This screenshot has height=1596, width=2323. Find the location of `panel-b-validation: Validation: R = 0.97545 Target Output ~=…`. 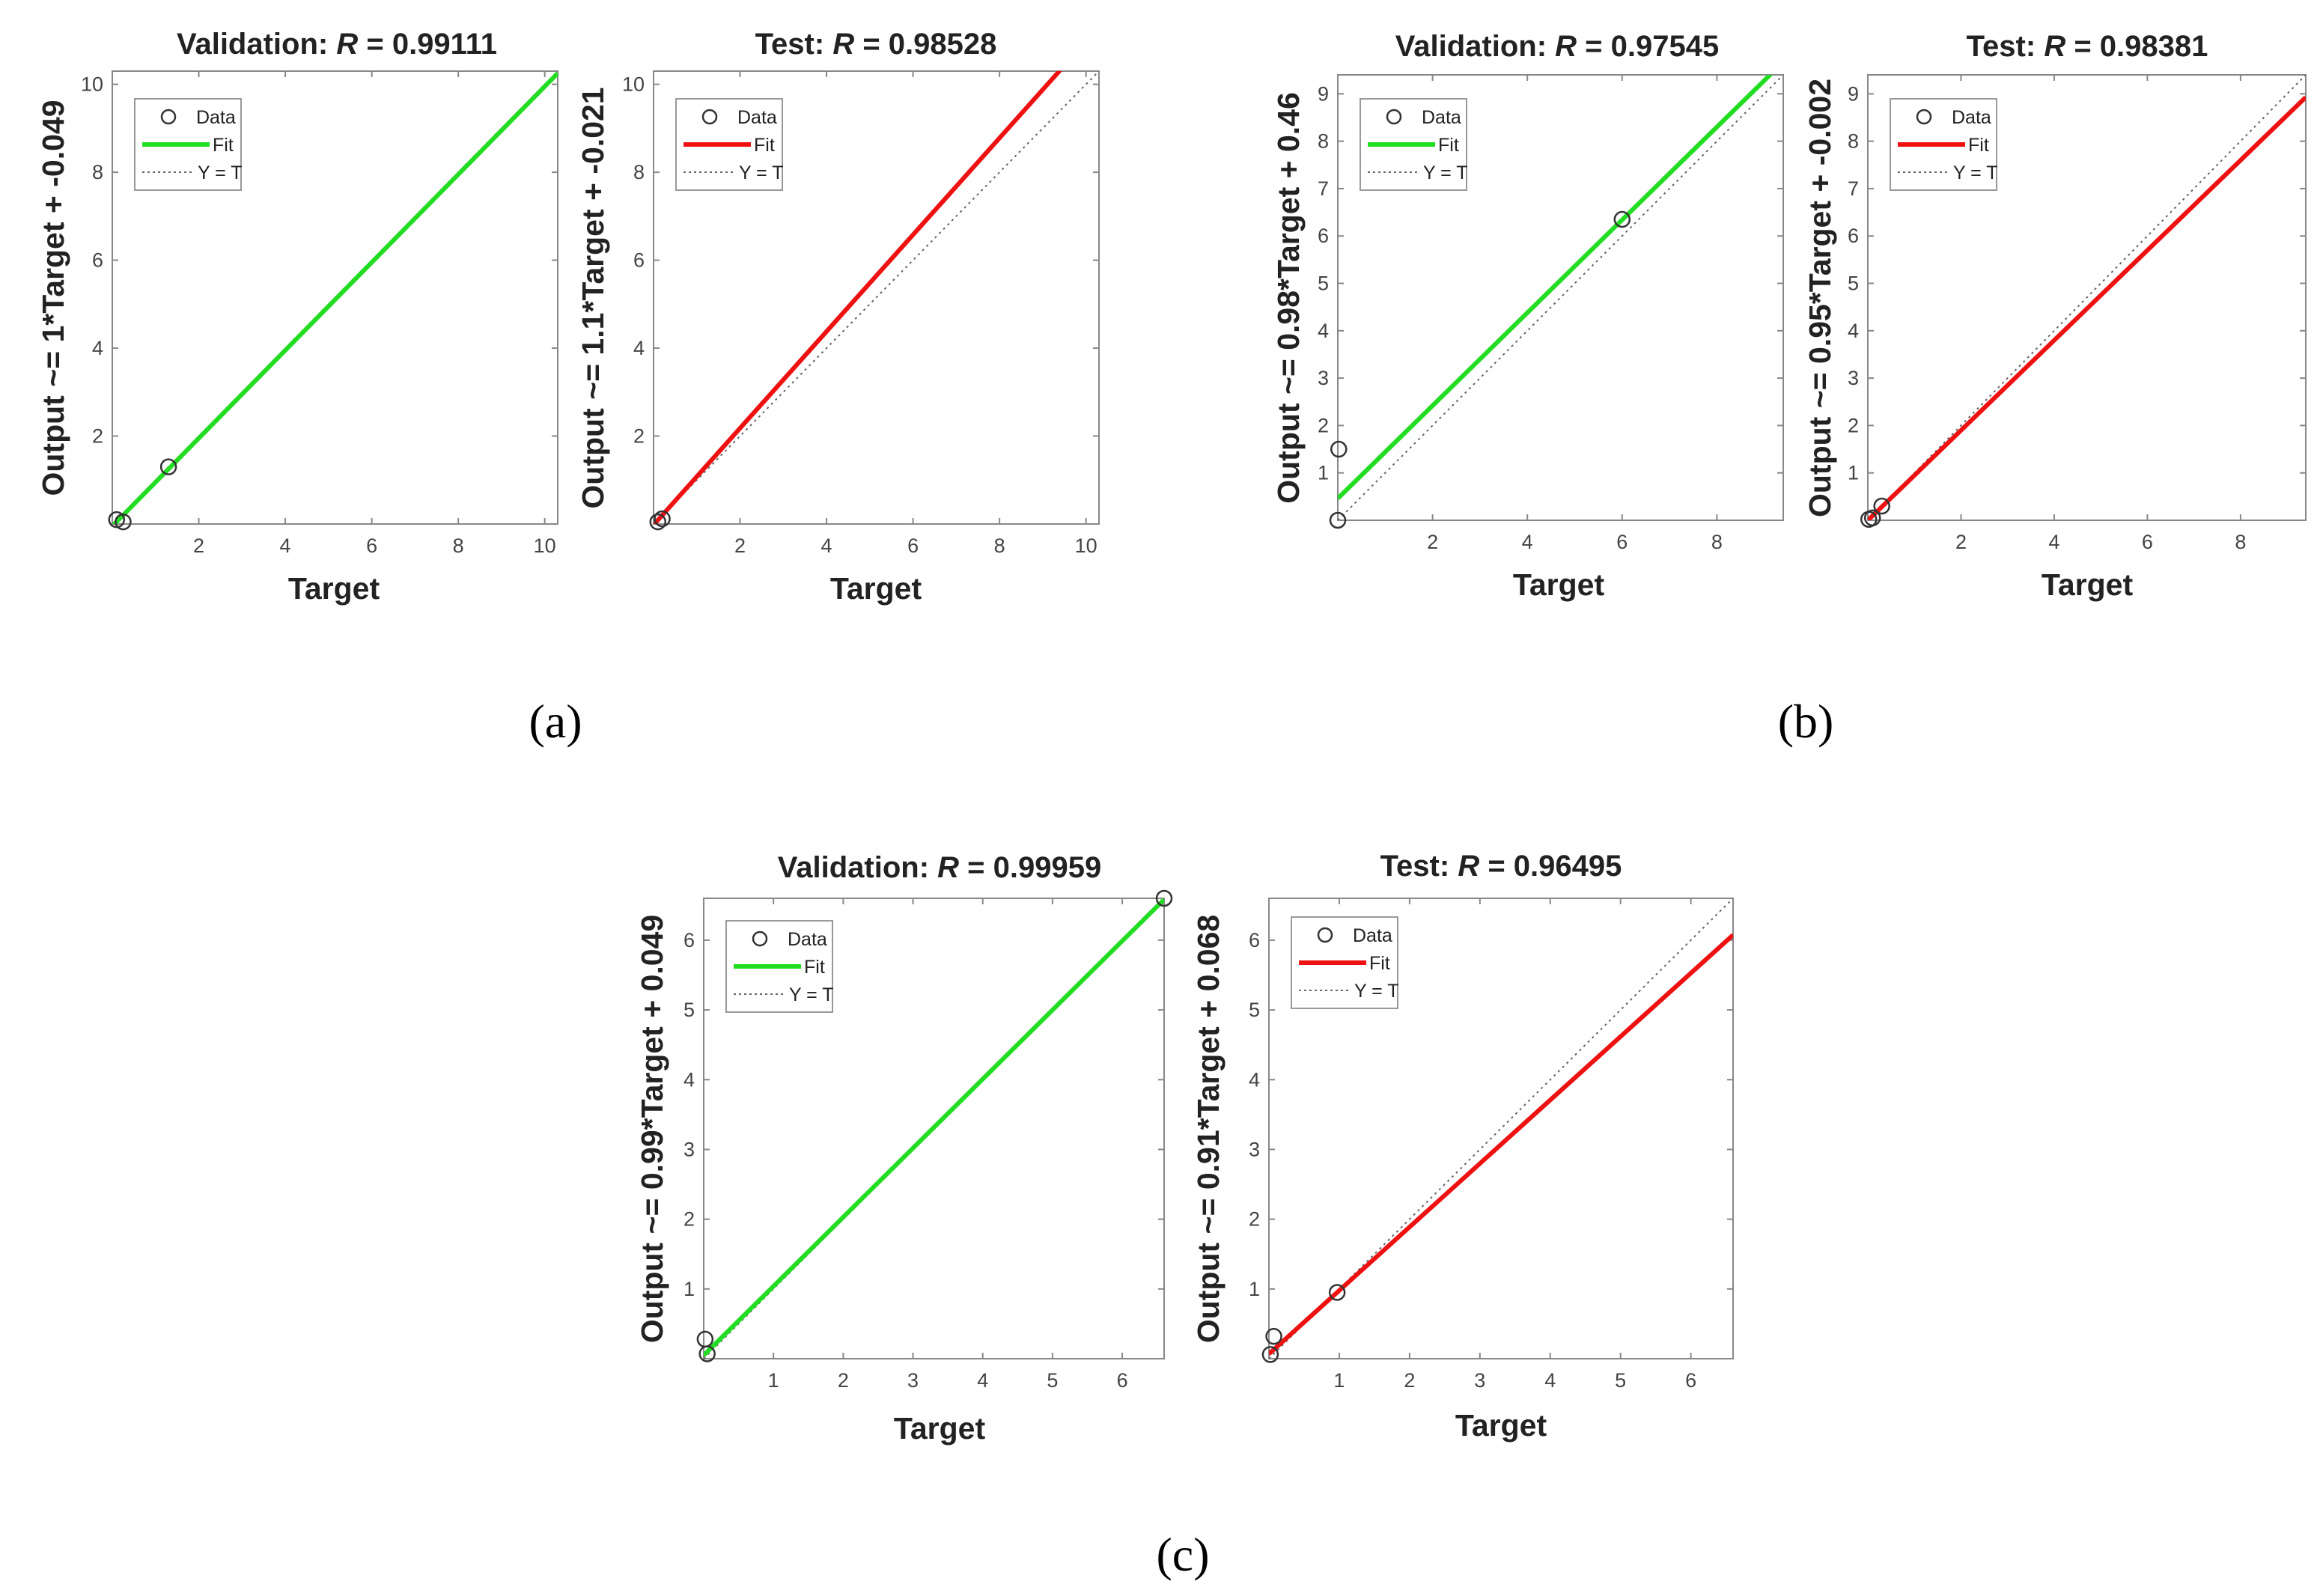

panel-b-validation: Validation: R = 0.97545 Target Output ~=… is located at coordinates (1527, 316).